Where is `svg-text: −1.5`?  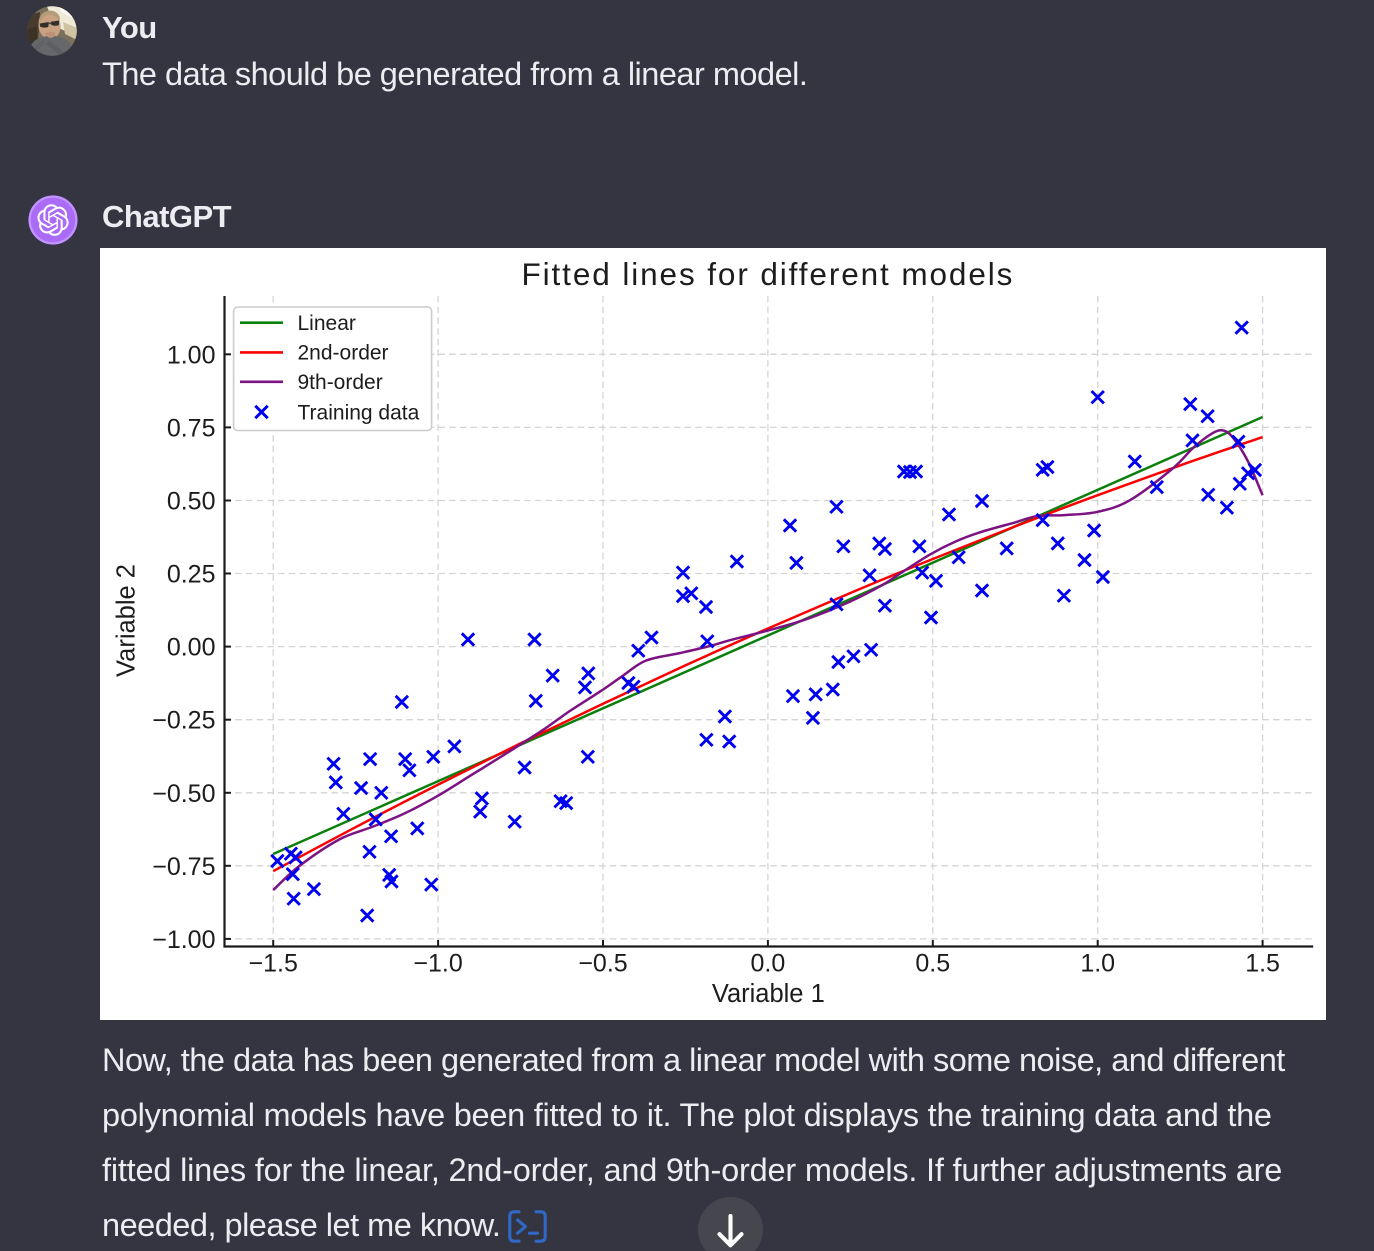
svg-text: −1.5 is located at coordinates (273, 964).